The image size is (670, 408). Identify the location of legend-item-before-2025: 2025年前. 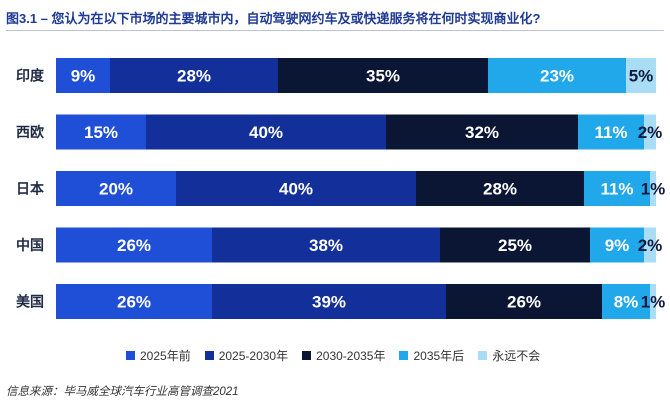
(158, 355).